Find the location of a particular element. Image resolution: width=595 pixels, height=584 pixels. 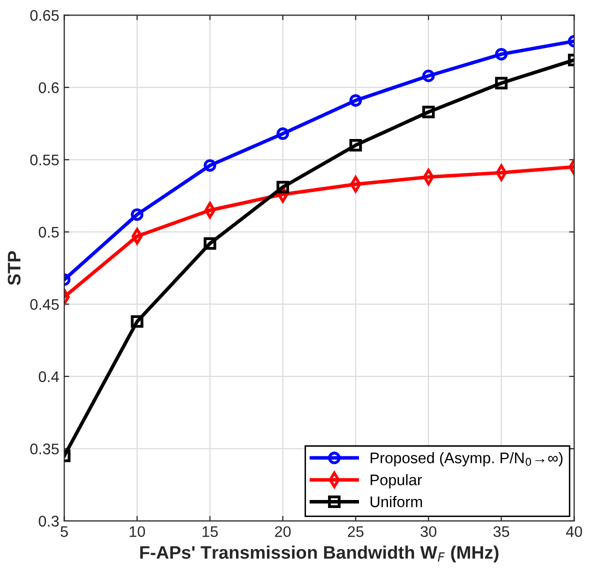

x-tick-label: 20 is located at coordinates (283, 532).